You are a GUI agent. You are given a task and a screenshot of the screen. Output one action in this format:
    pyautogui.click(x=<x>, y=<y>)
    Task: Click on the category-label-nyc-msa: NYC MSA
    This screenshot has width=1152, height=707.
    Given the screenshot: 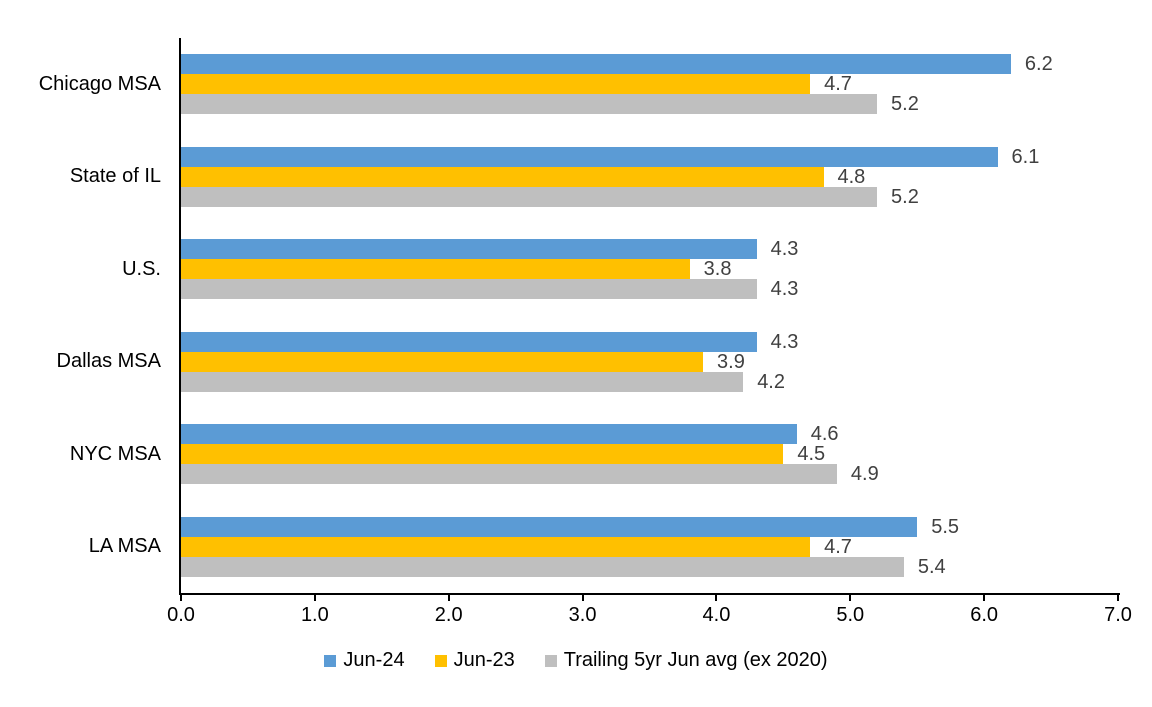 What is the action you would take?
    pyautogui.click(x=115, y=453)
    